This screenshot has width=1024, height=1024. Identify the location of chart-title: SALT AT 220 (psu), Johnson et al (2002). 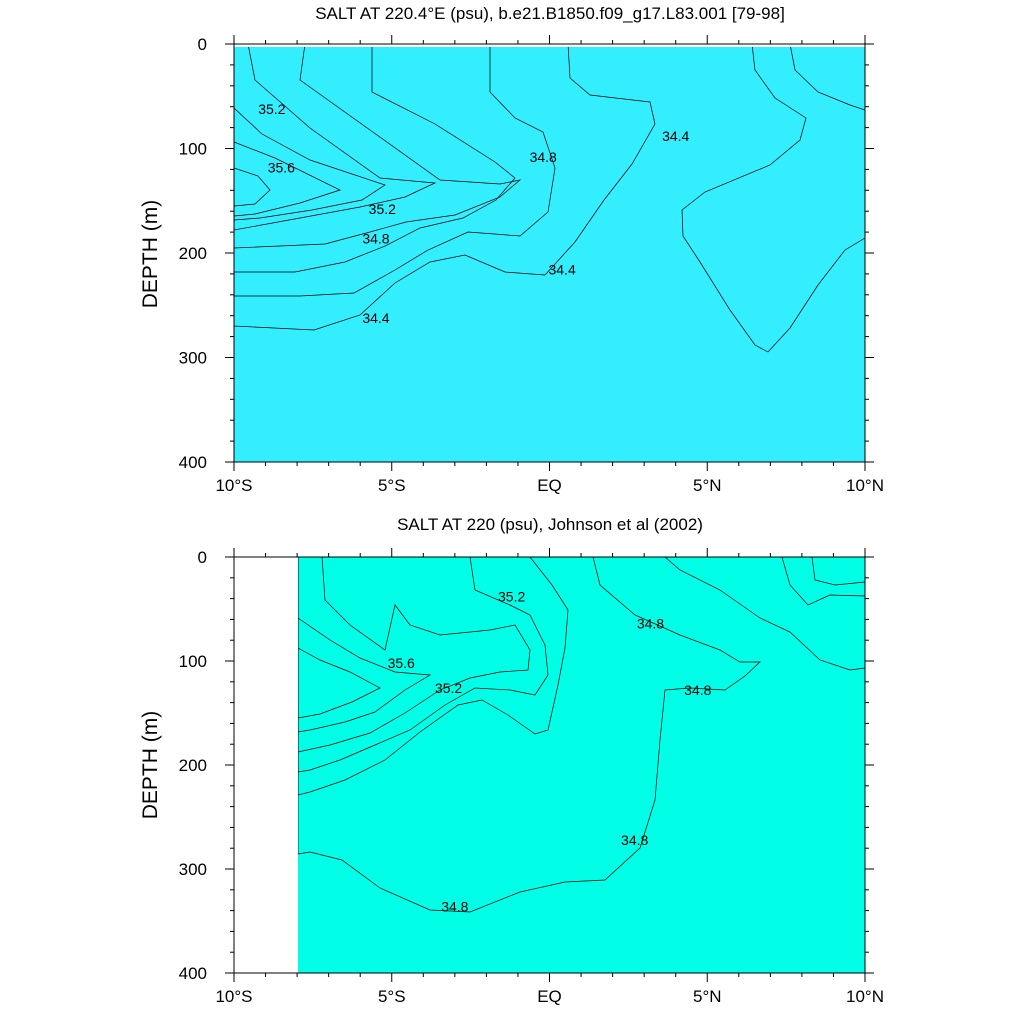
(550, 524).